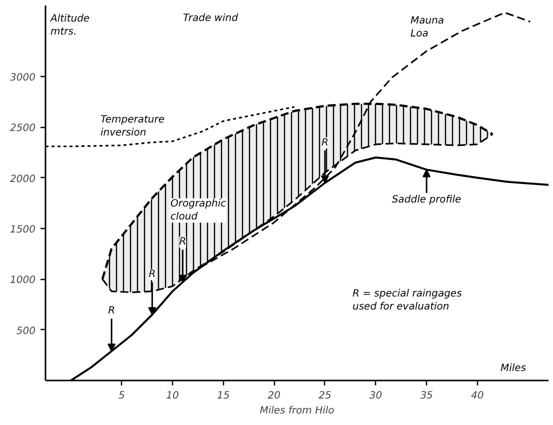  What do you see at coordinates (26, 331) in the screenshot?
I see `y-tick-label: 500` at bounding box center [26, 331].